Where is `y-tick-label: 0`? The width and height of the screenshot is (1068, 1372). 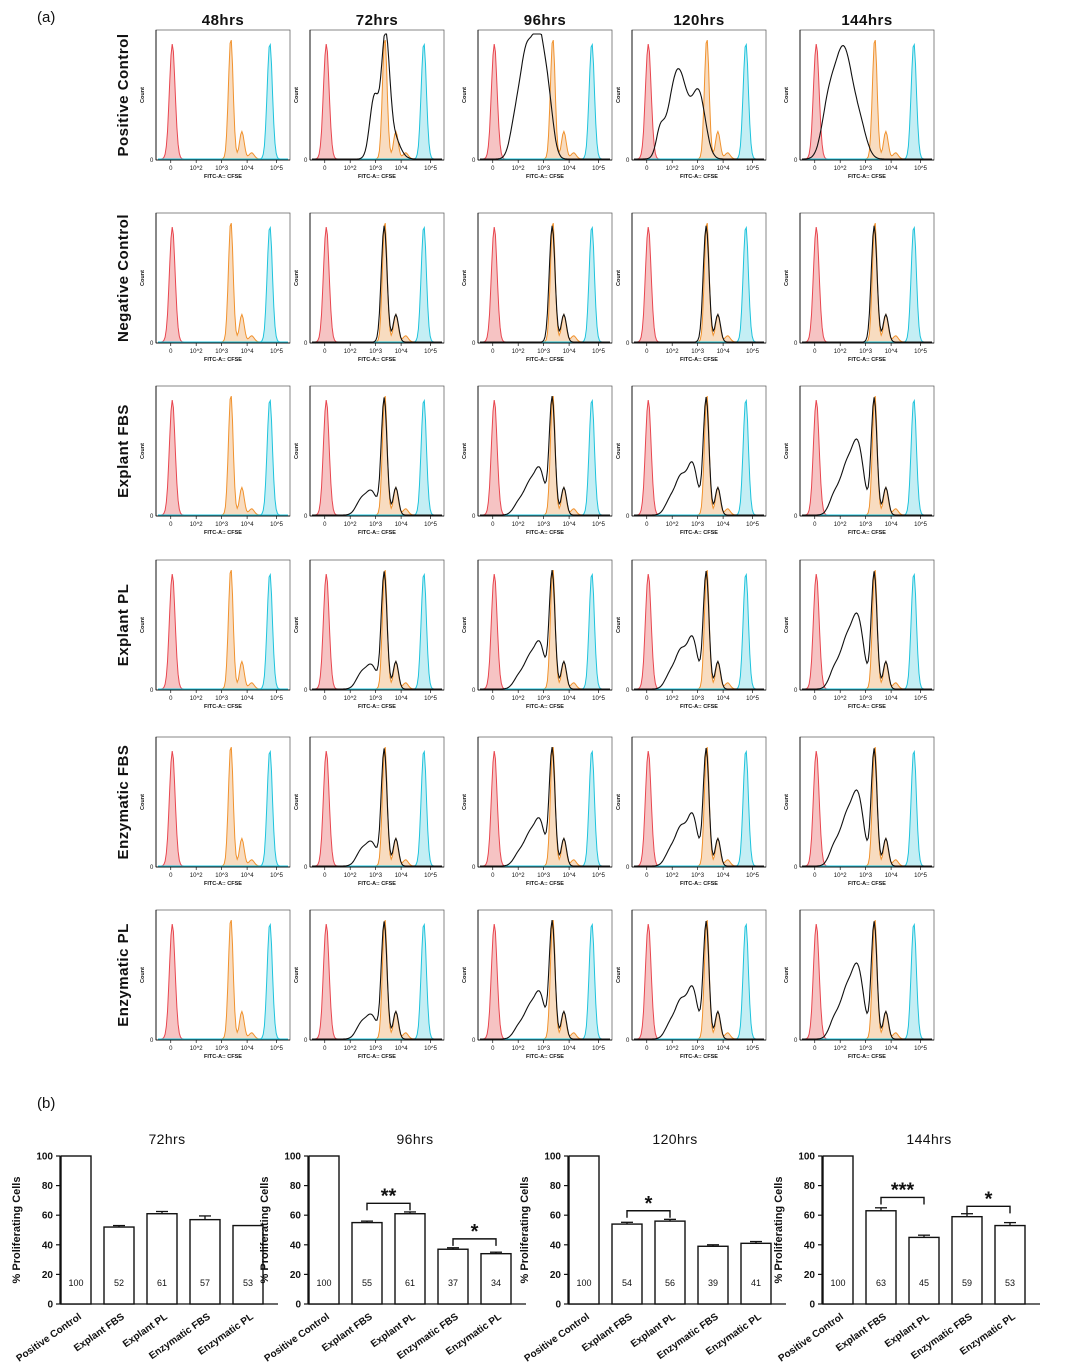
y-tick-label: 0 is located at coordinates (50, 1305).